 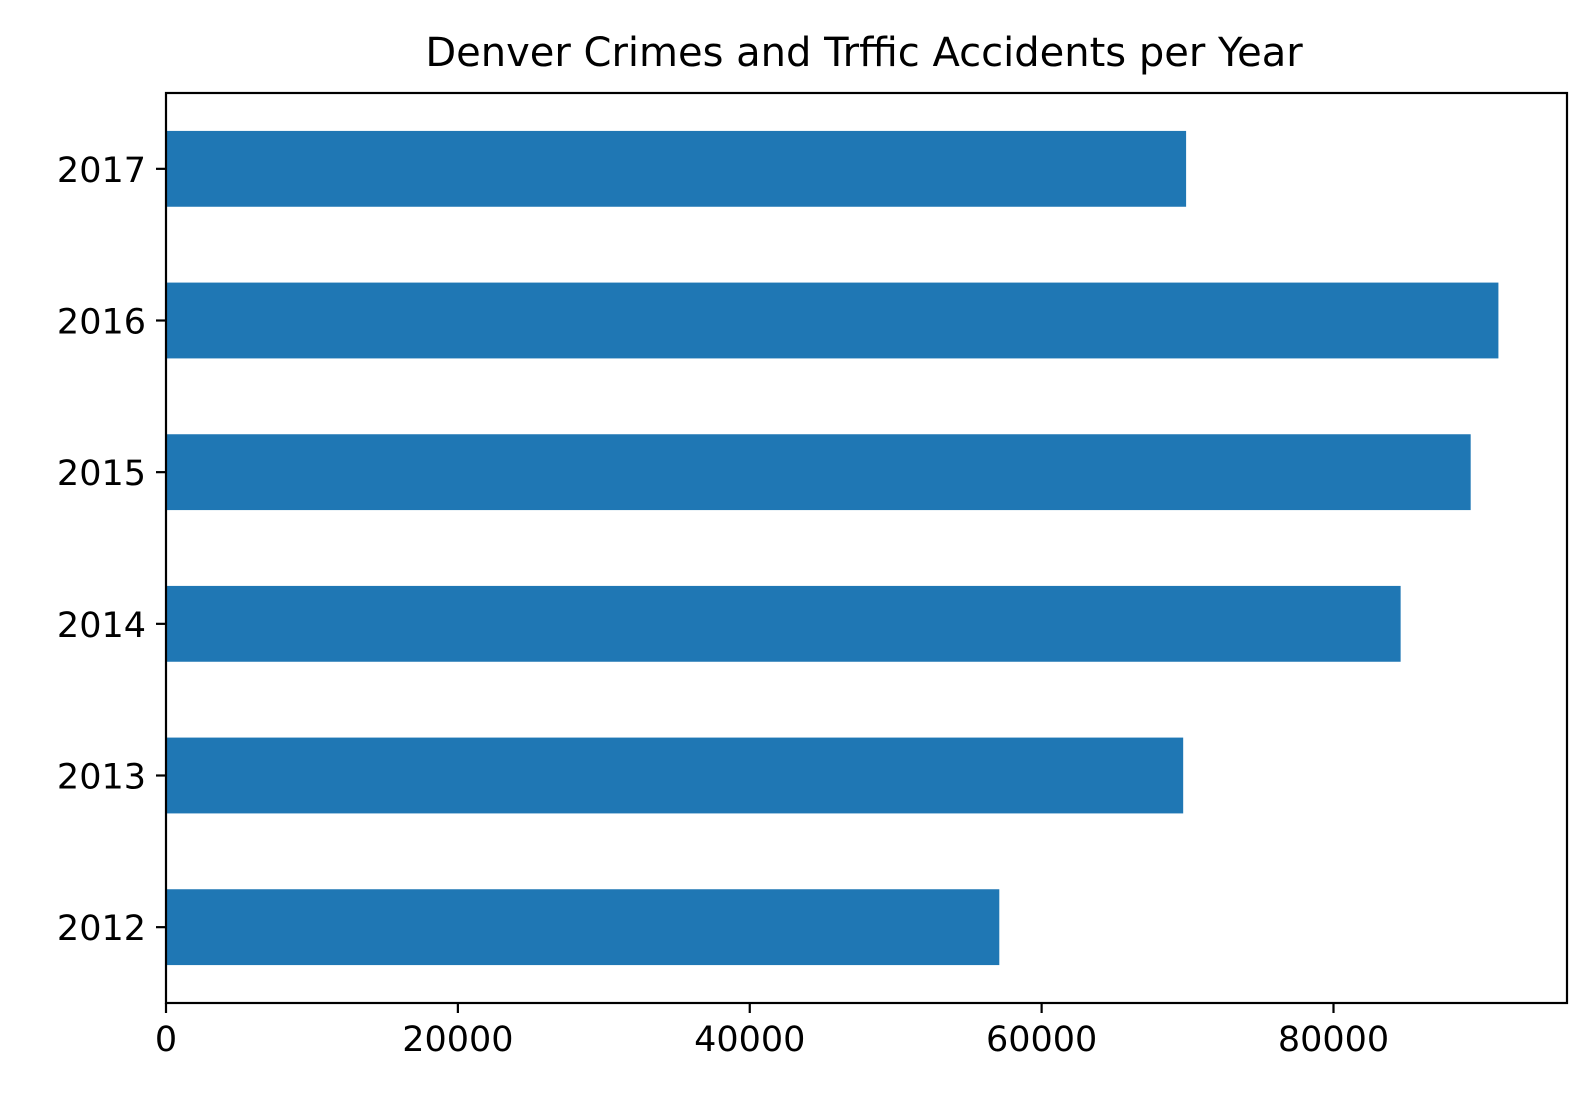 What do you see at coordinates (101, 778) in the screenshot?
I see `y-tick-label: 2013` at bounding box center [101, 778].